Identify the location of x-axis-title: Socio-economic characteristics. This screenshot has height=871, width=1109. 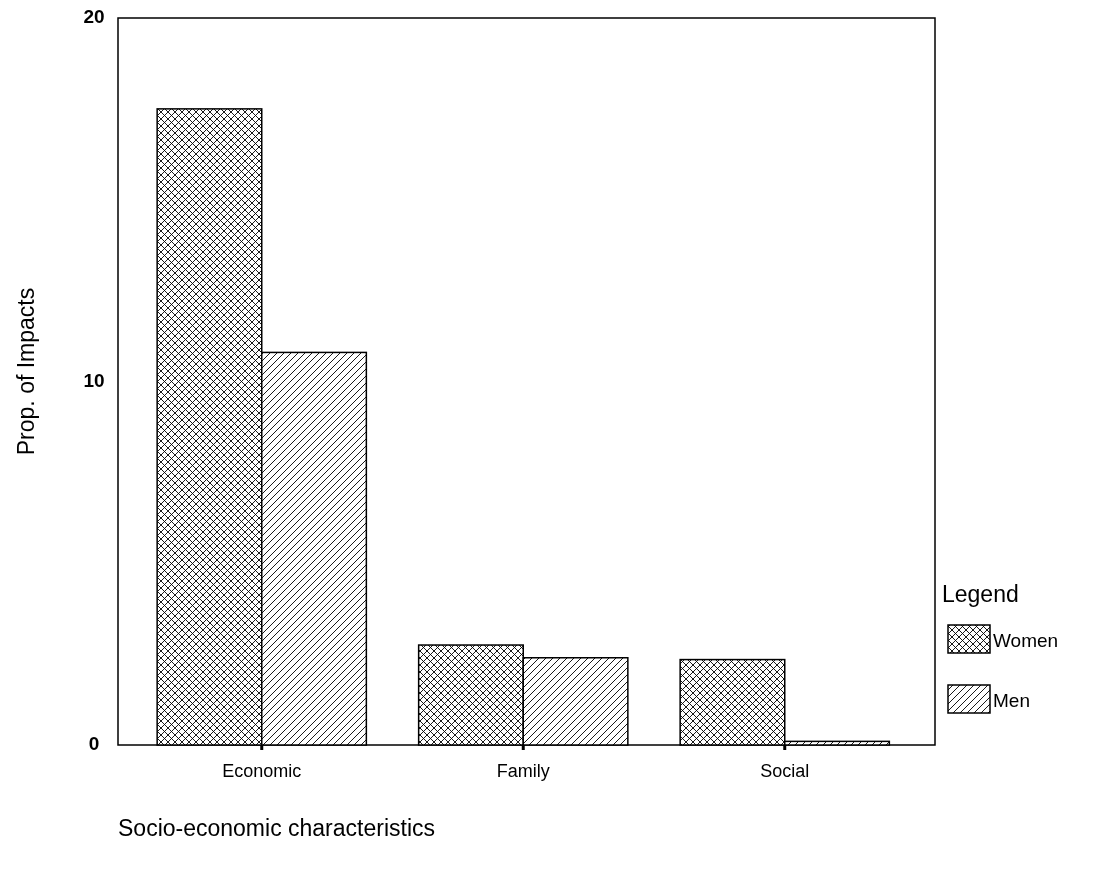
(277, 828).